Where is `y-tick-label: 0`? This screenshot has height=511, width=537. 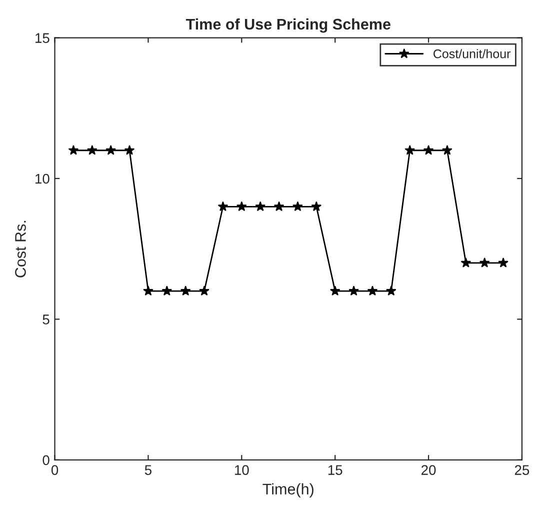
y-tick-label: 0 is located at coordinates (46, 460).